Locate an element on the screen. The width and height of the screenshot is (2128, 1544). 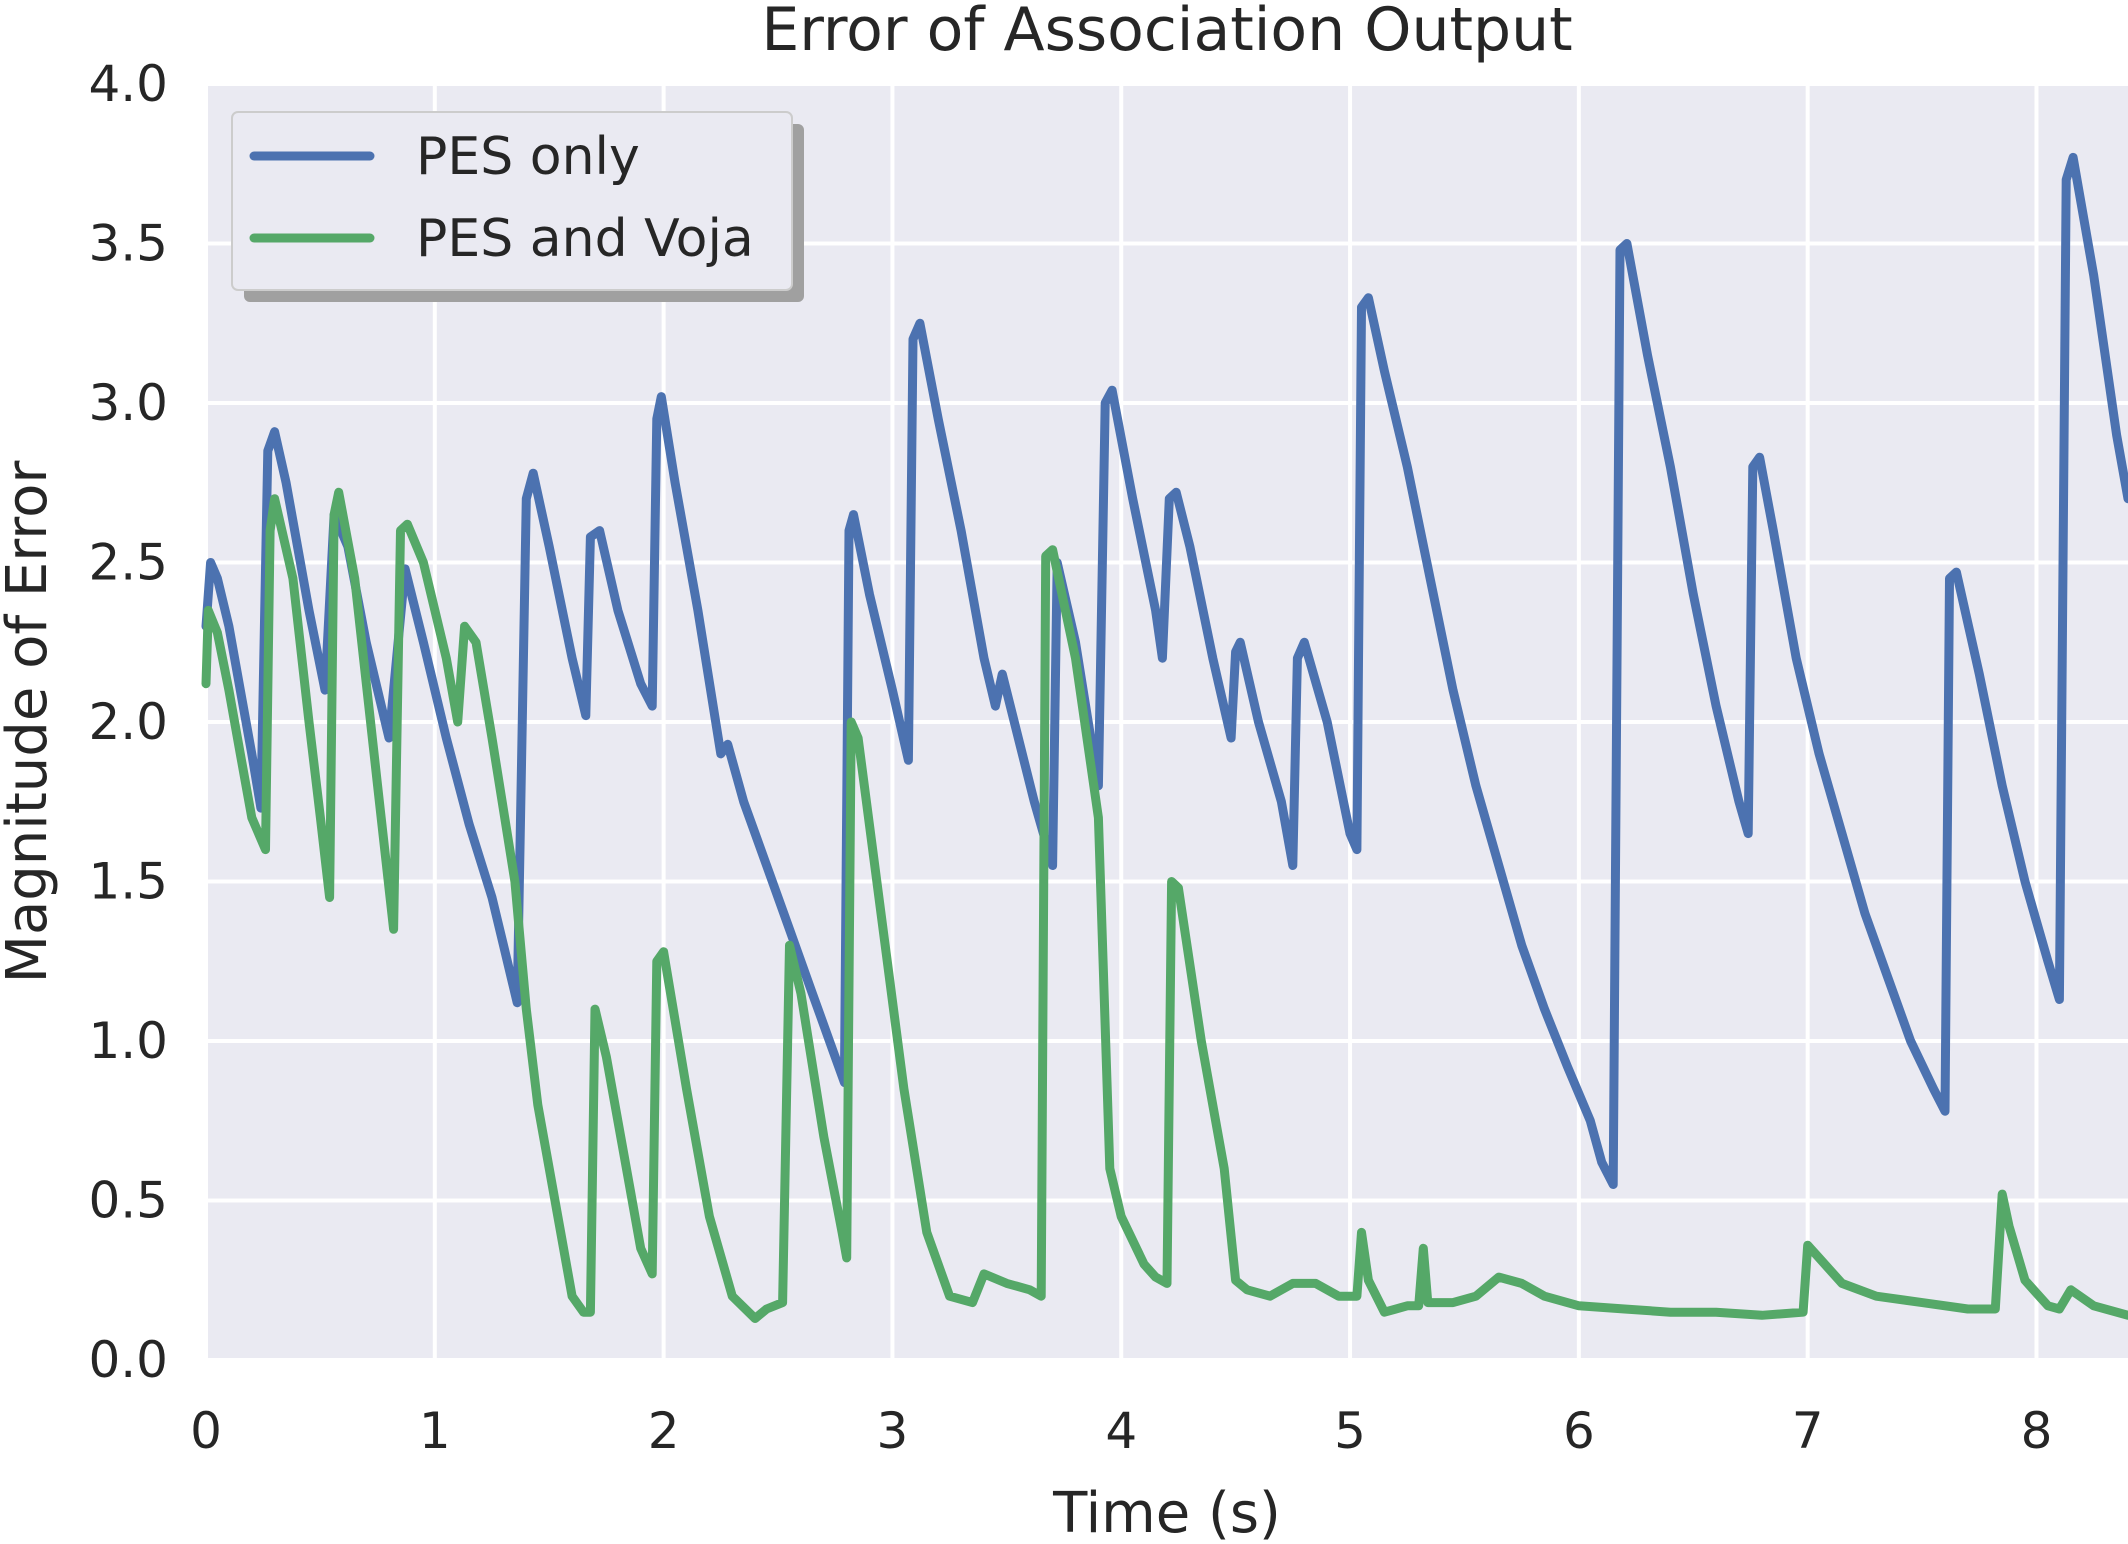
y-tick-label: 2.0 is located at coordinates (128, 722).